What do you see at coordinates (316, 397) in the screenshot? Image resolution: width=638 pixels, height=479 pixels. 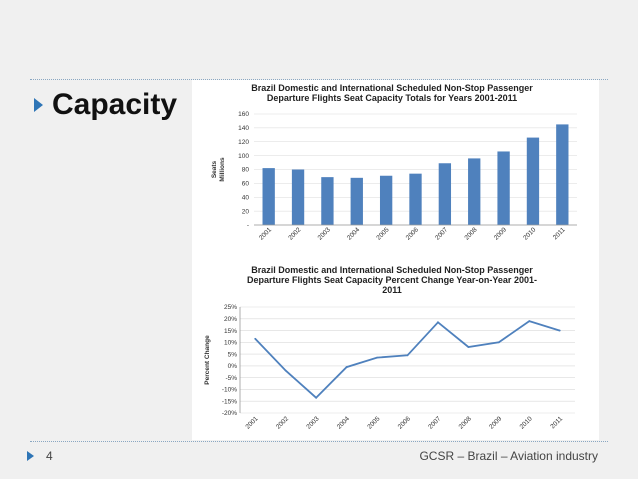 I see `line-point-2003` at bounding box center [316, 397].